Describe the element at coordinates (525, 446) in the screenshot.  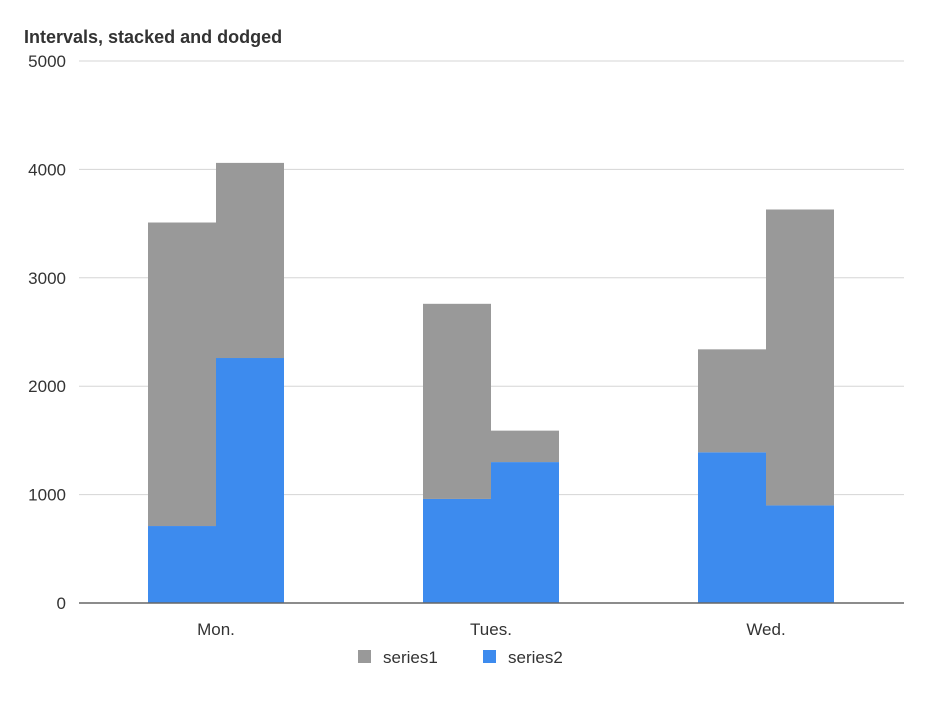
I see `bar-tues-2-series1` at that location.